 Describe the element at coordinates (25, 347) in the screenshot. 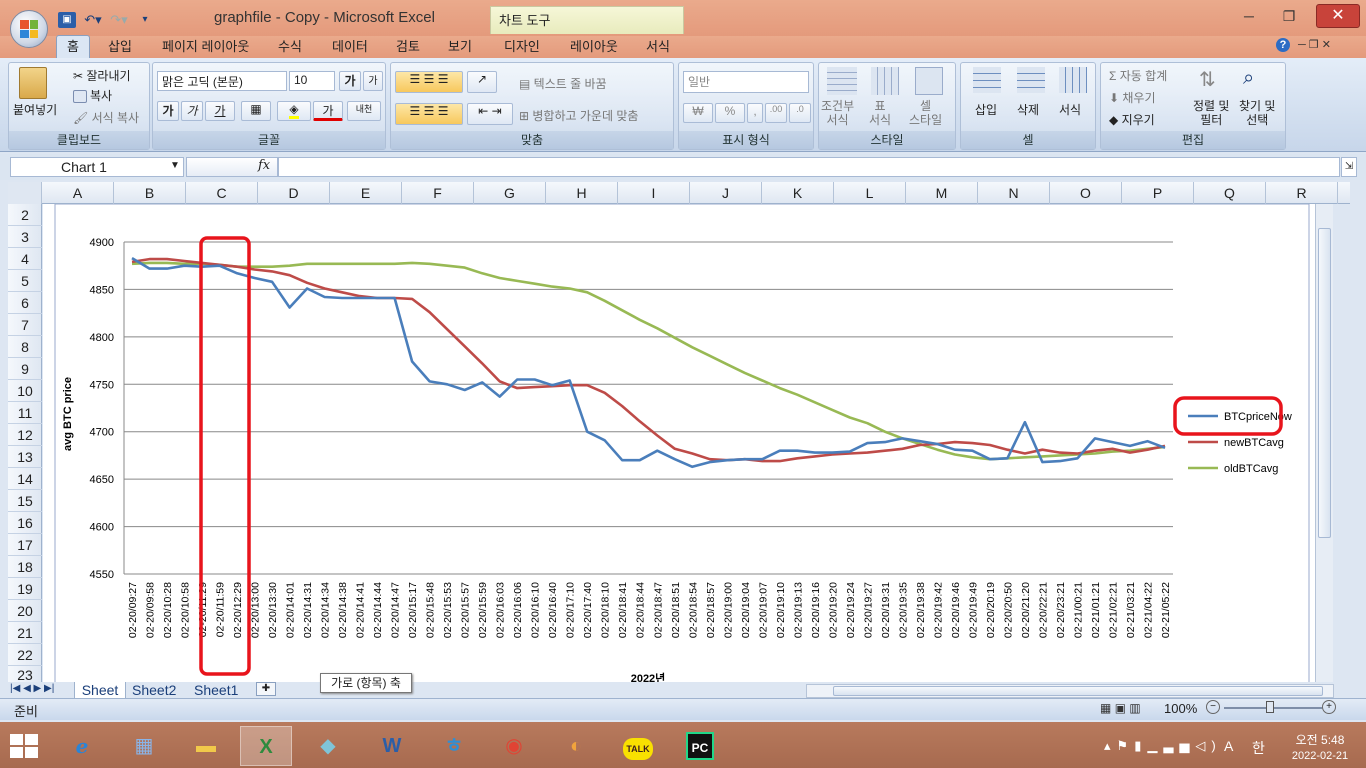

I see `row-header: 8` at that location.